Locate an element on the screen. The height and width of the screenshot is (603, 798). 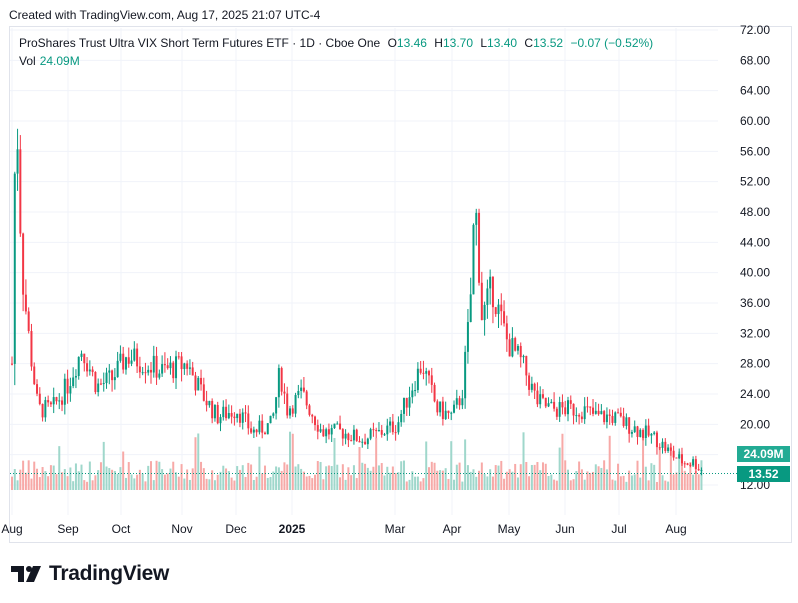
change-value: −0.07 (−0.52%) is located at coordinates (612, 43).